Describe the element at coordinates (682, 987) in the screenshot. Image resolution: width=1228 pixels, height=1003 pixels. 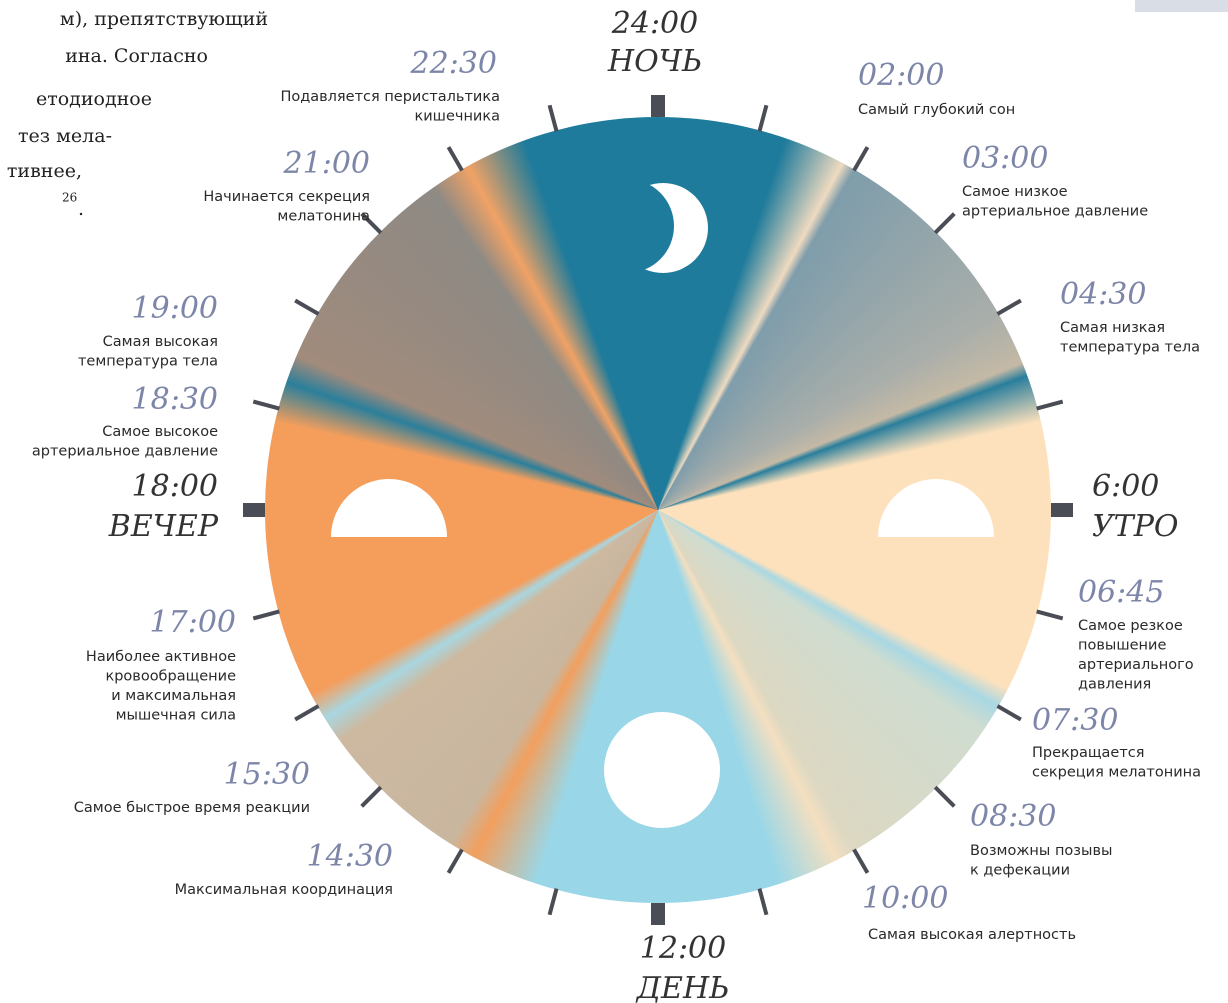
I see `major-label: ДЕНЬ` at that location.